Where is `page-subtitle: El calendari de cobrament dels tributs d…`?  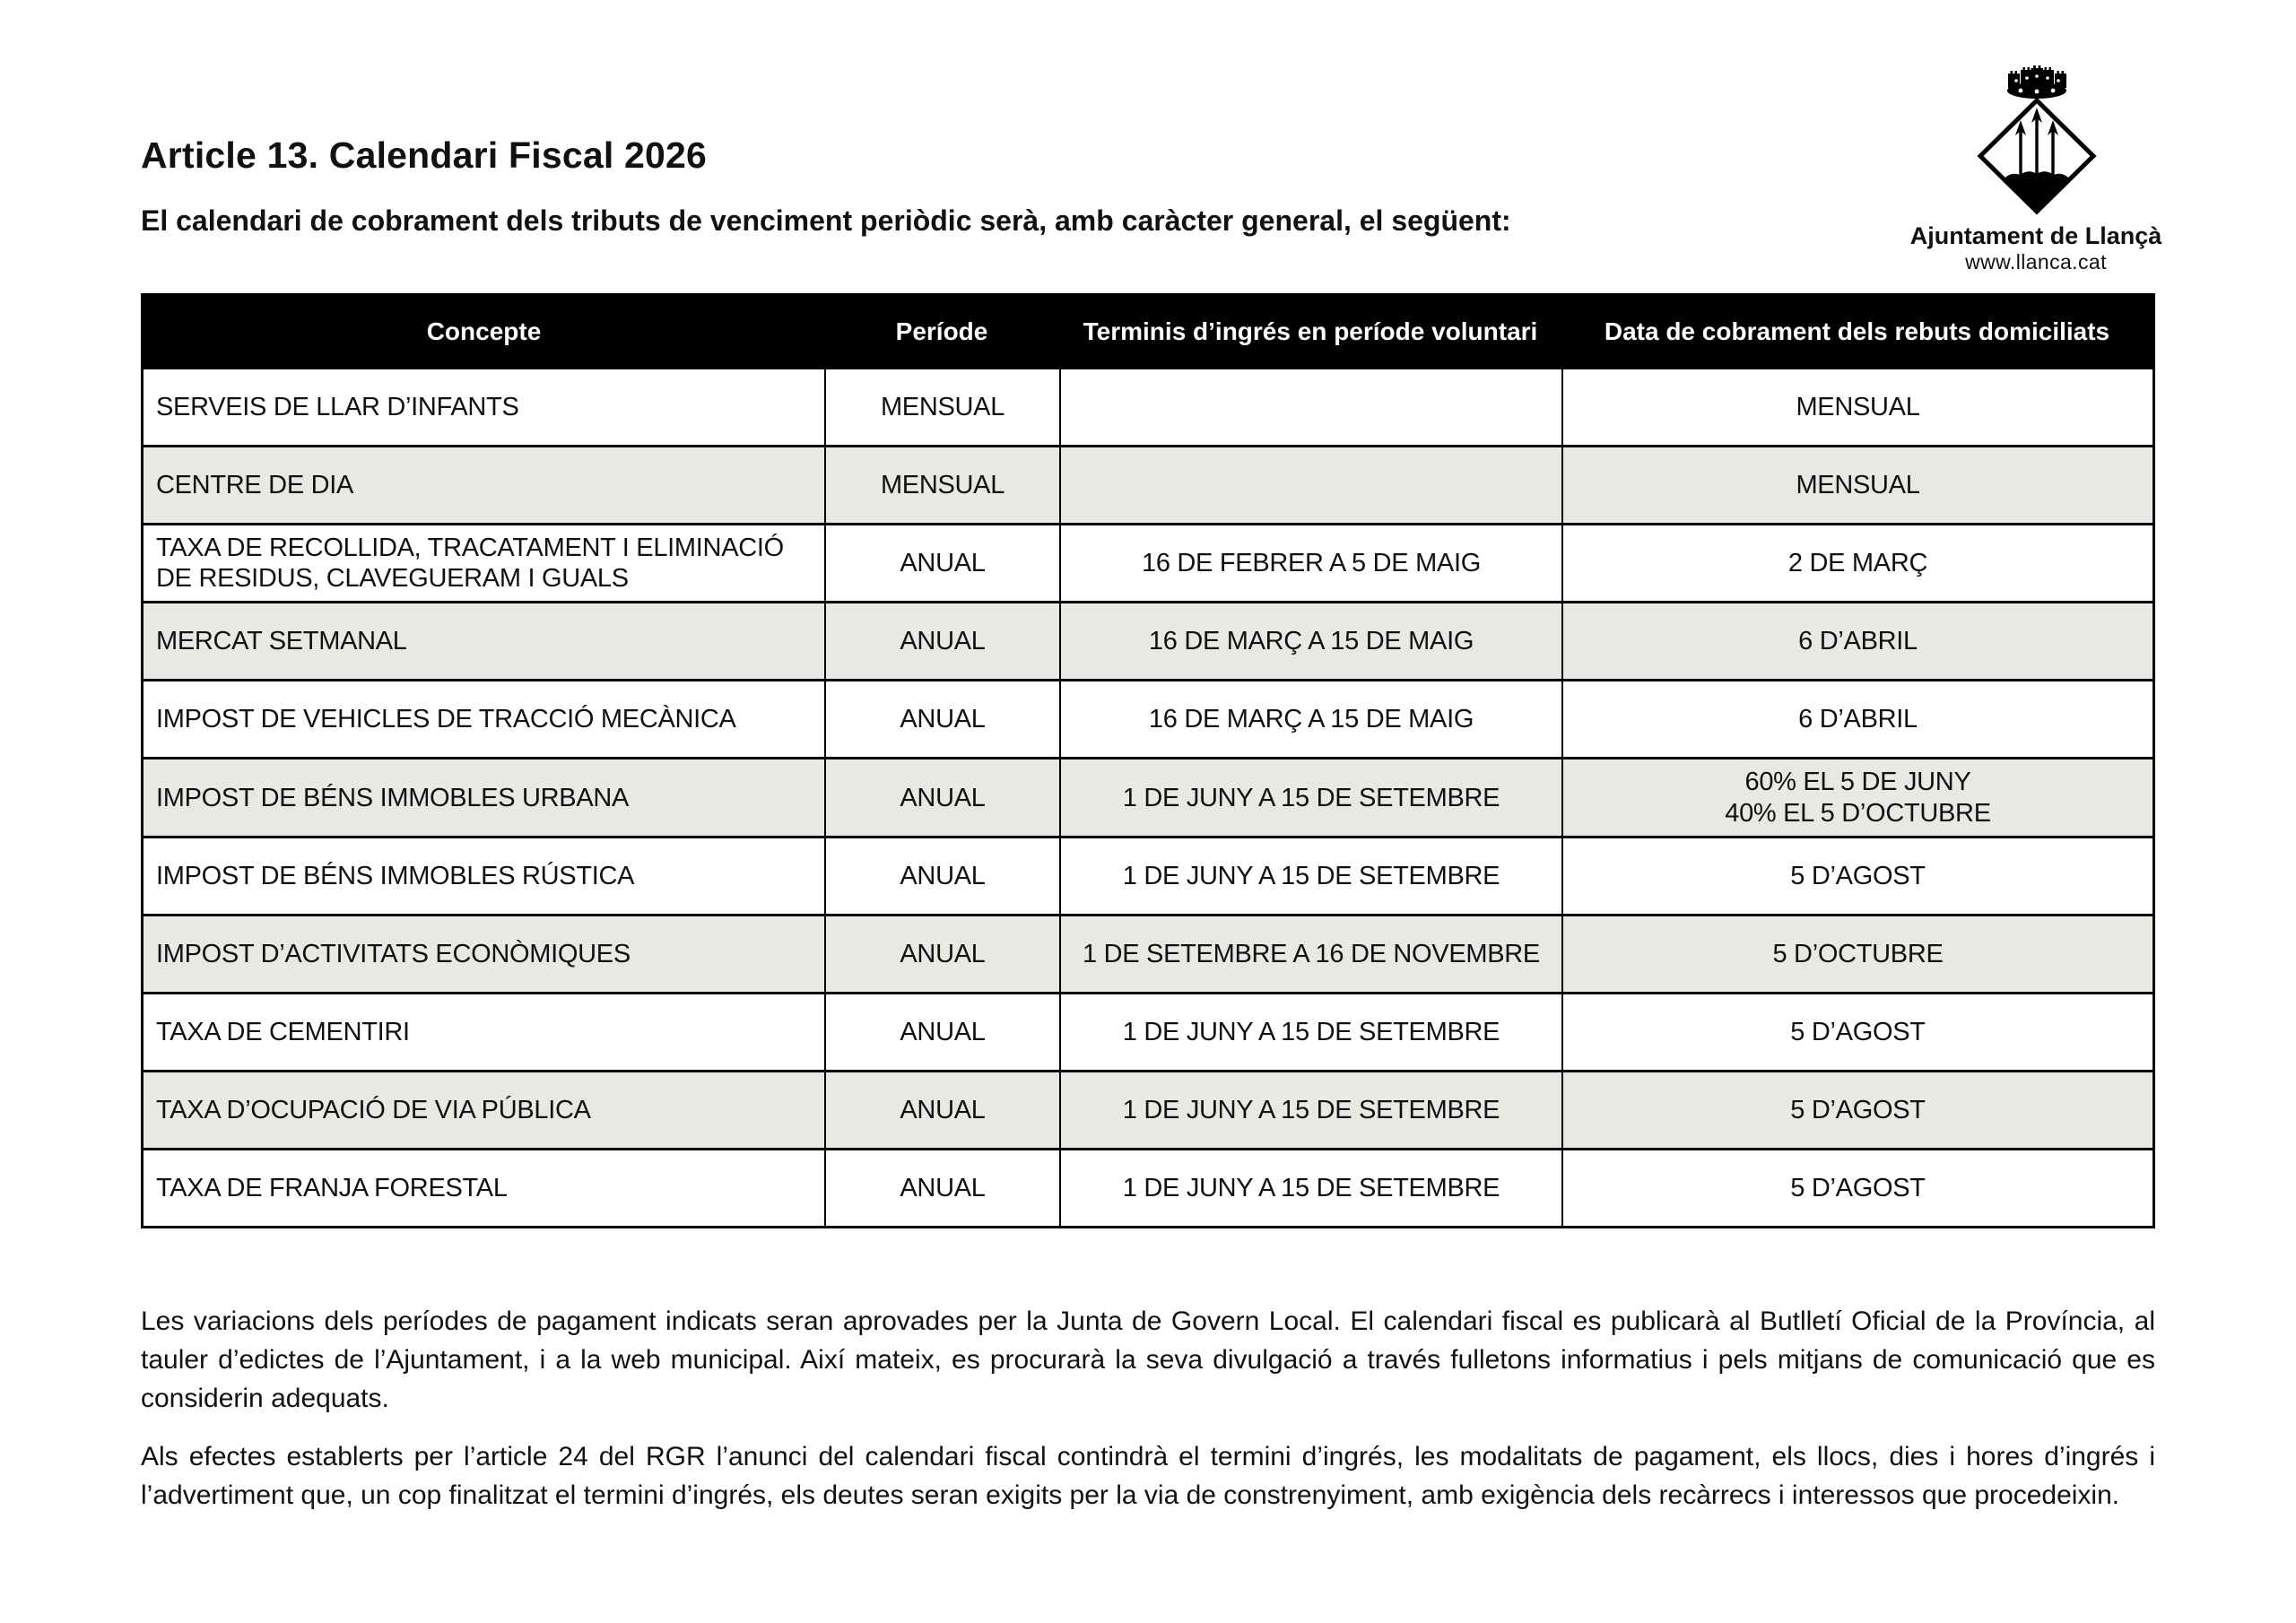 page-subtitle: El calendari de cobrament dels tributs d… is located at coordinates (826, 220).